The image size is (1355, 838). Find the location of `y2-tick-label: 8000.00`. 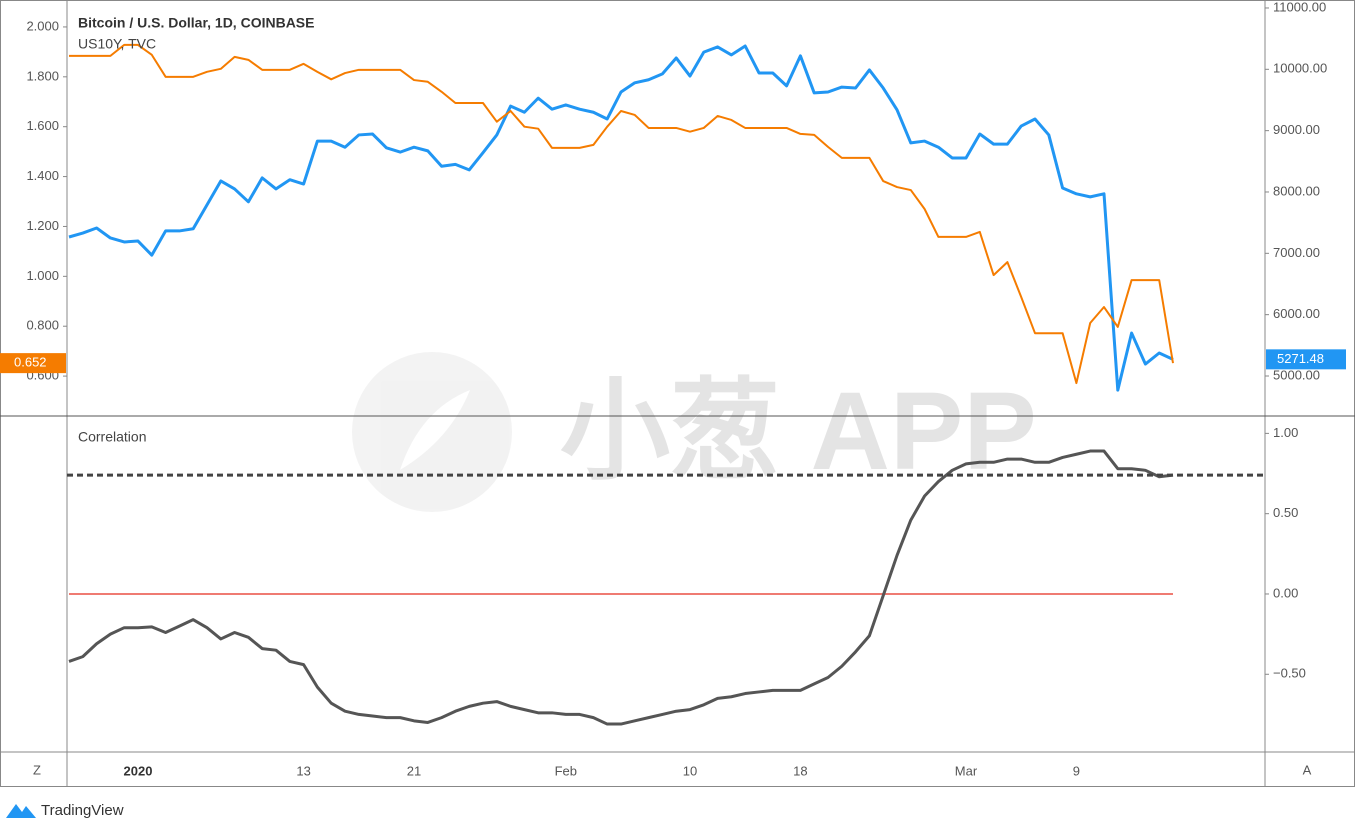

y2-tick-label: 8000.00 is located at coordinates (1296, 190).